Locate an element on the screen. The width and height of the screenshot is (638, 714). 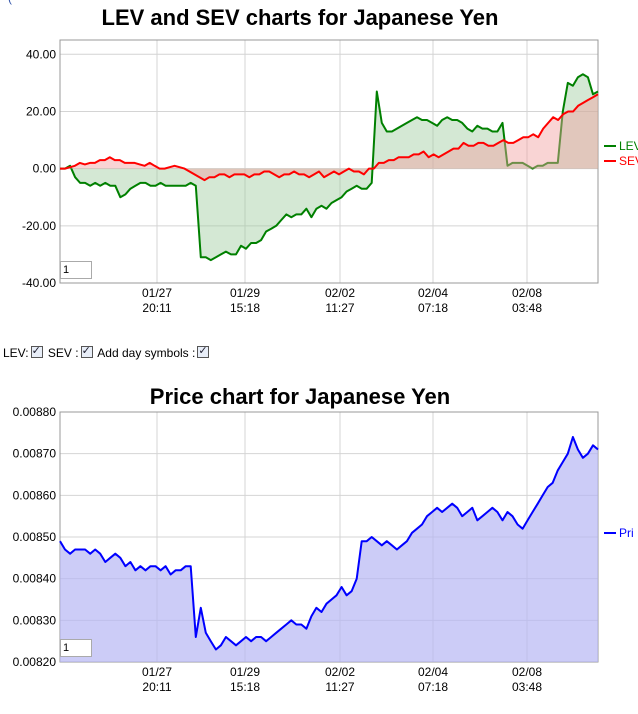
price-chart-title: Price chart for Japanese Yen is located at coordinates (300, 396).